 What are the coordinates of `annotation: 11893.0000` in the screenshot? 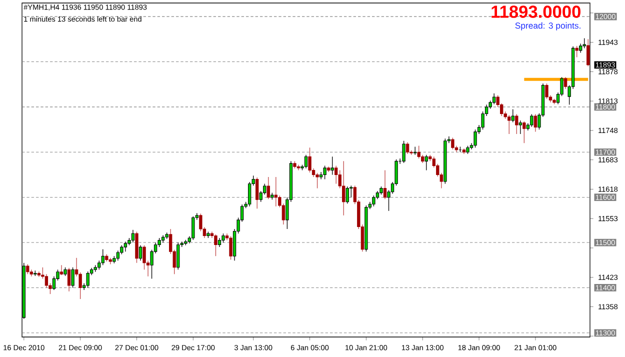 It's located at (536, 12).